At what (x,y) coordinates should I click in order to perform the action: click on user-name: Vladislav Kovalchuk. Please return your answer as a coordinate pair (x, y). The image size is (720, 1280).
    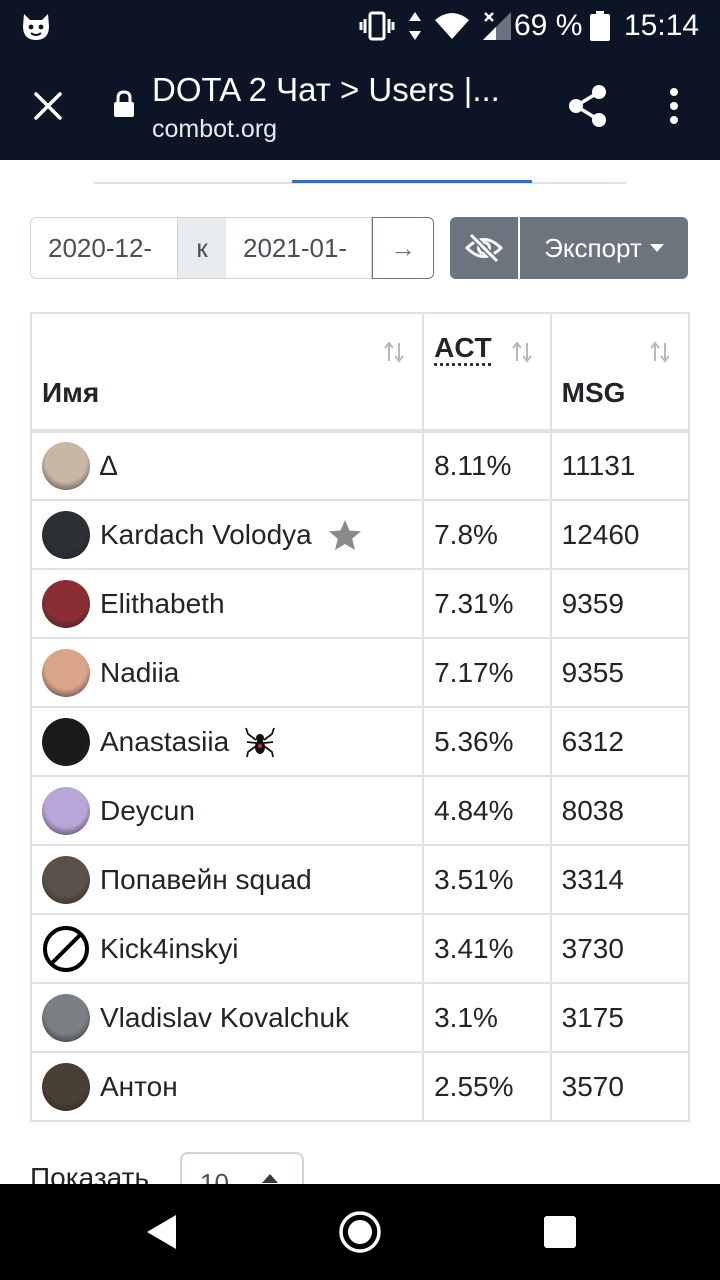
    Looking at the image, I should click on (225, 1017).